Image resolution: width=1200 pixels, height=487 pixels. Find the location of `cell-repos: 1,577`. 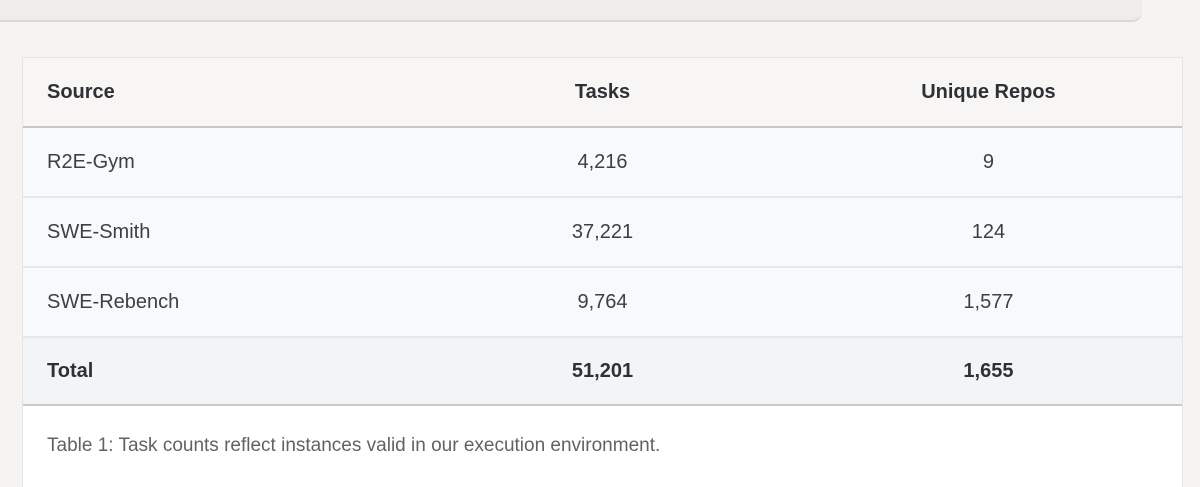

cell-repos: 1,577 is located at coordinates (988, 302).